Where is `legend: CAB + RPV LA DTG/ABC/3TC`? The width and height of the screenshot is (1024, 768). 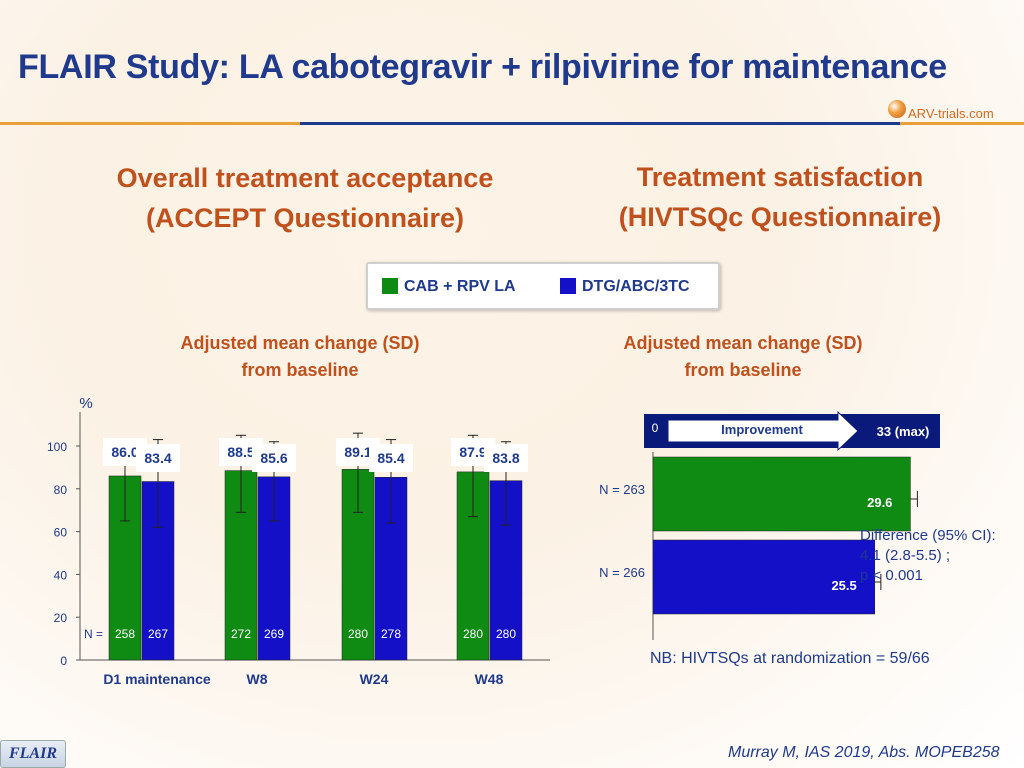
legend: CAB + RPV LA DTG/ABC/3TC is located at coordinates (543, 286).